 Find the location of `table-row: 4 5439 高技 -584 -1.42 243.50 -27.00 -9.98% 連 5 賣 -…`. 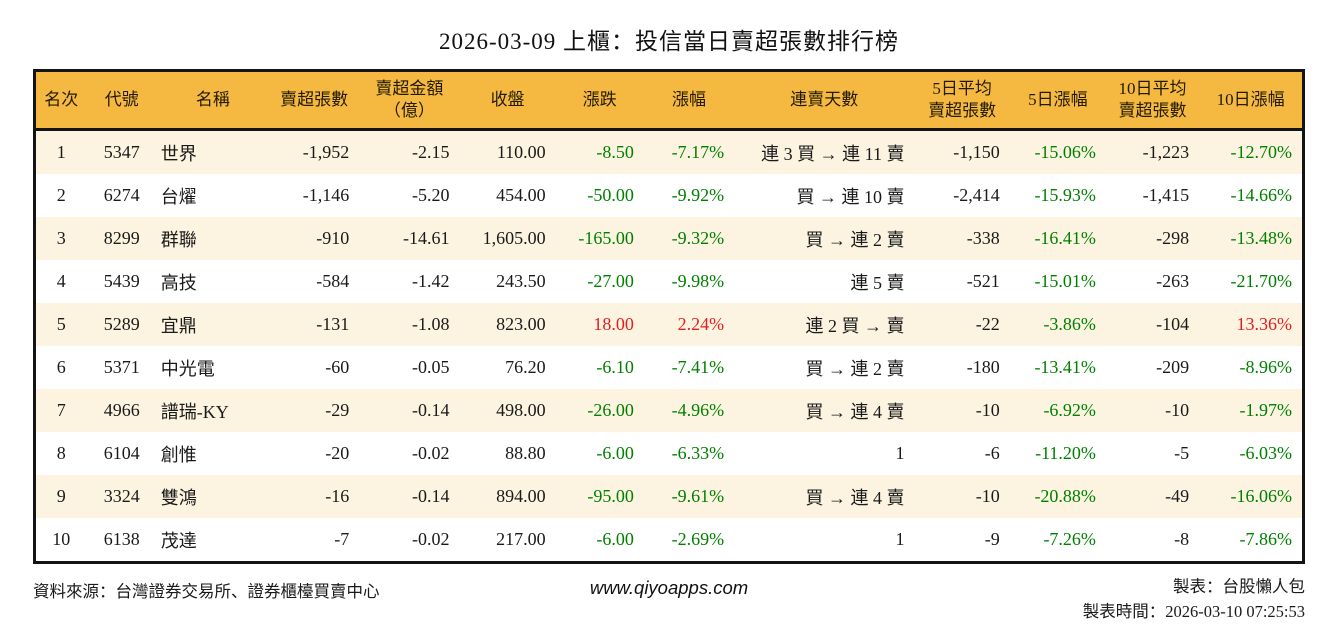

table-row: 4 5439 高技 -584 -1.42 243.50 -27.00 -9.98% 連 5 賣 -… is located at coordinates (669, 281).